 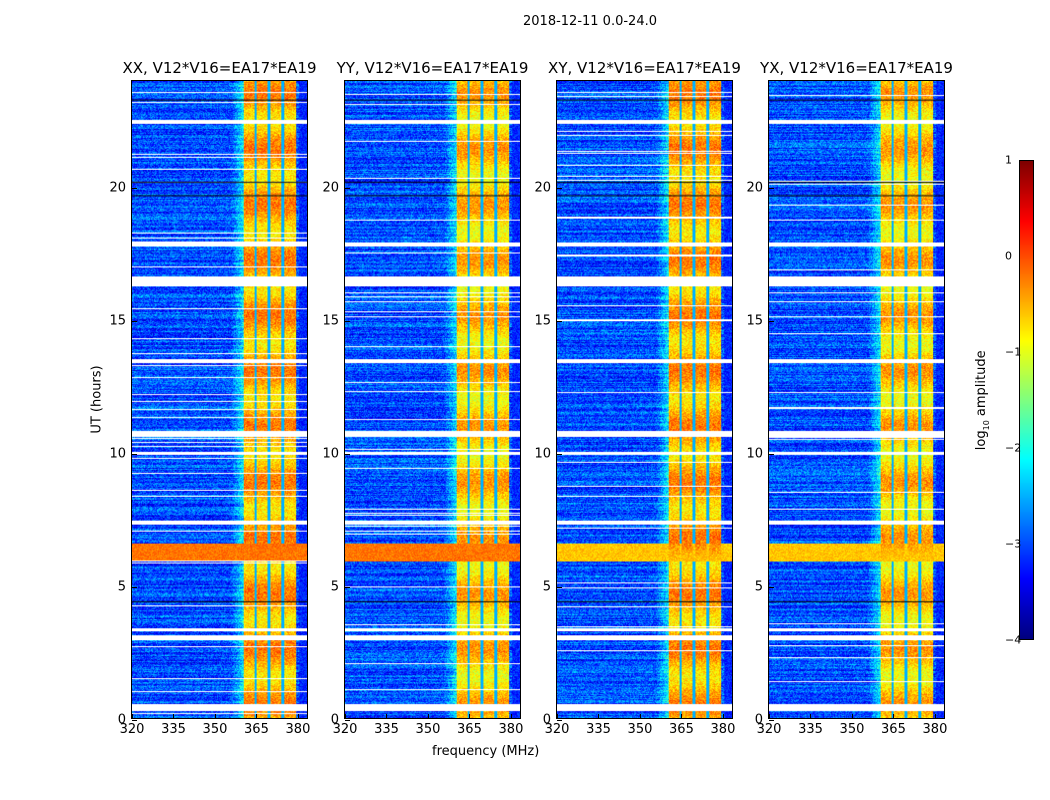 What do you see at coordinates (644, 68) in the screenshot?
I see `panel-title: XY, V12*V16=EA17*EA19` at bounding box center [644, 68].